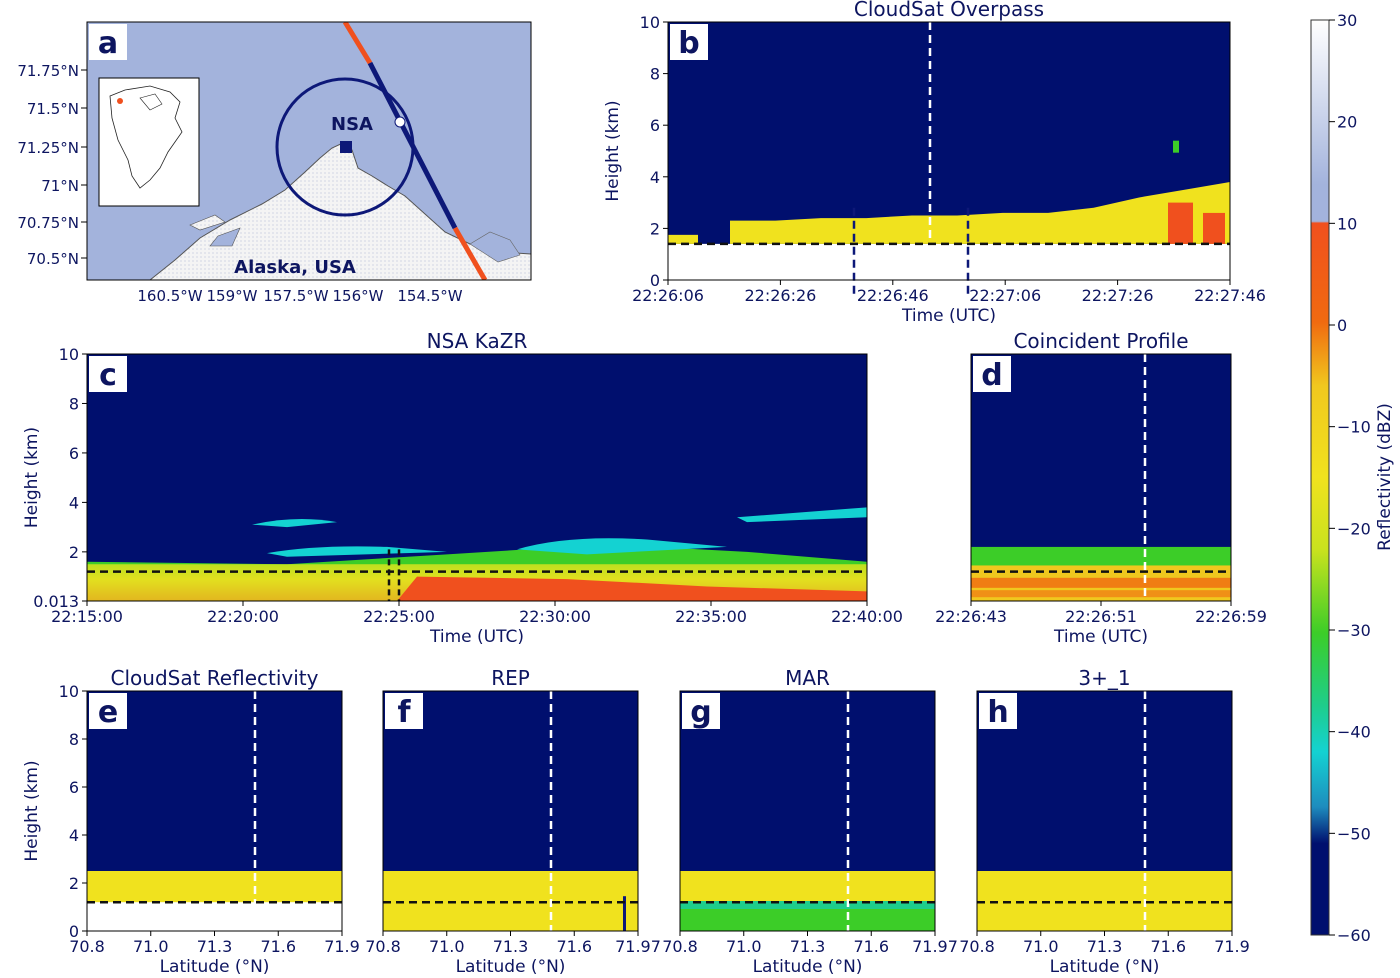 This screenshot has height=978, width=1400. What do you see at coordinates (215, 678) in the screenshot?
I see `panel-e-title: CloudSat Reflectivity` at bounding box center [215, 678].